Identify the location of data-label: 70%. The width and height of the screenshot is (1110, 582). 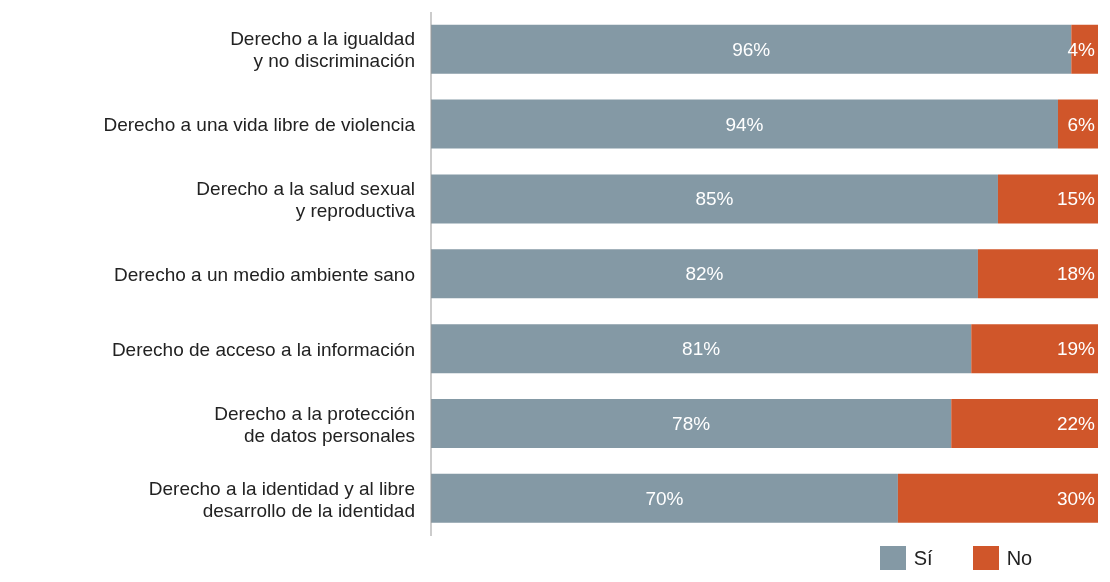
(664, 498).